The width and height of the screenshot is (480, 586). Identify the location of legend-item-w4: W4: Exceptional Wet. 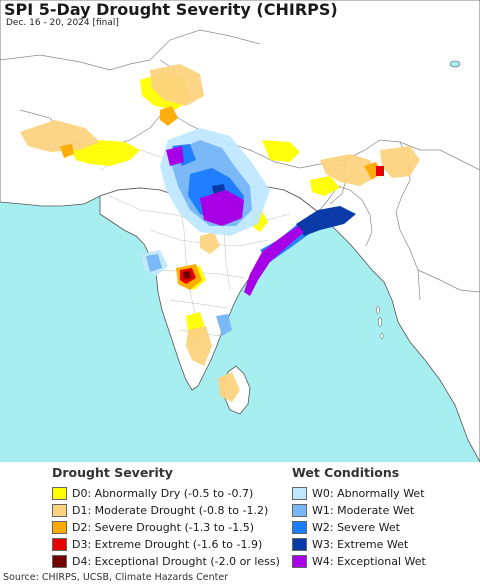
(359, 561).